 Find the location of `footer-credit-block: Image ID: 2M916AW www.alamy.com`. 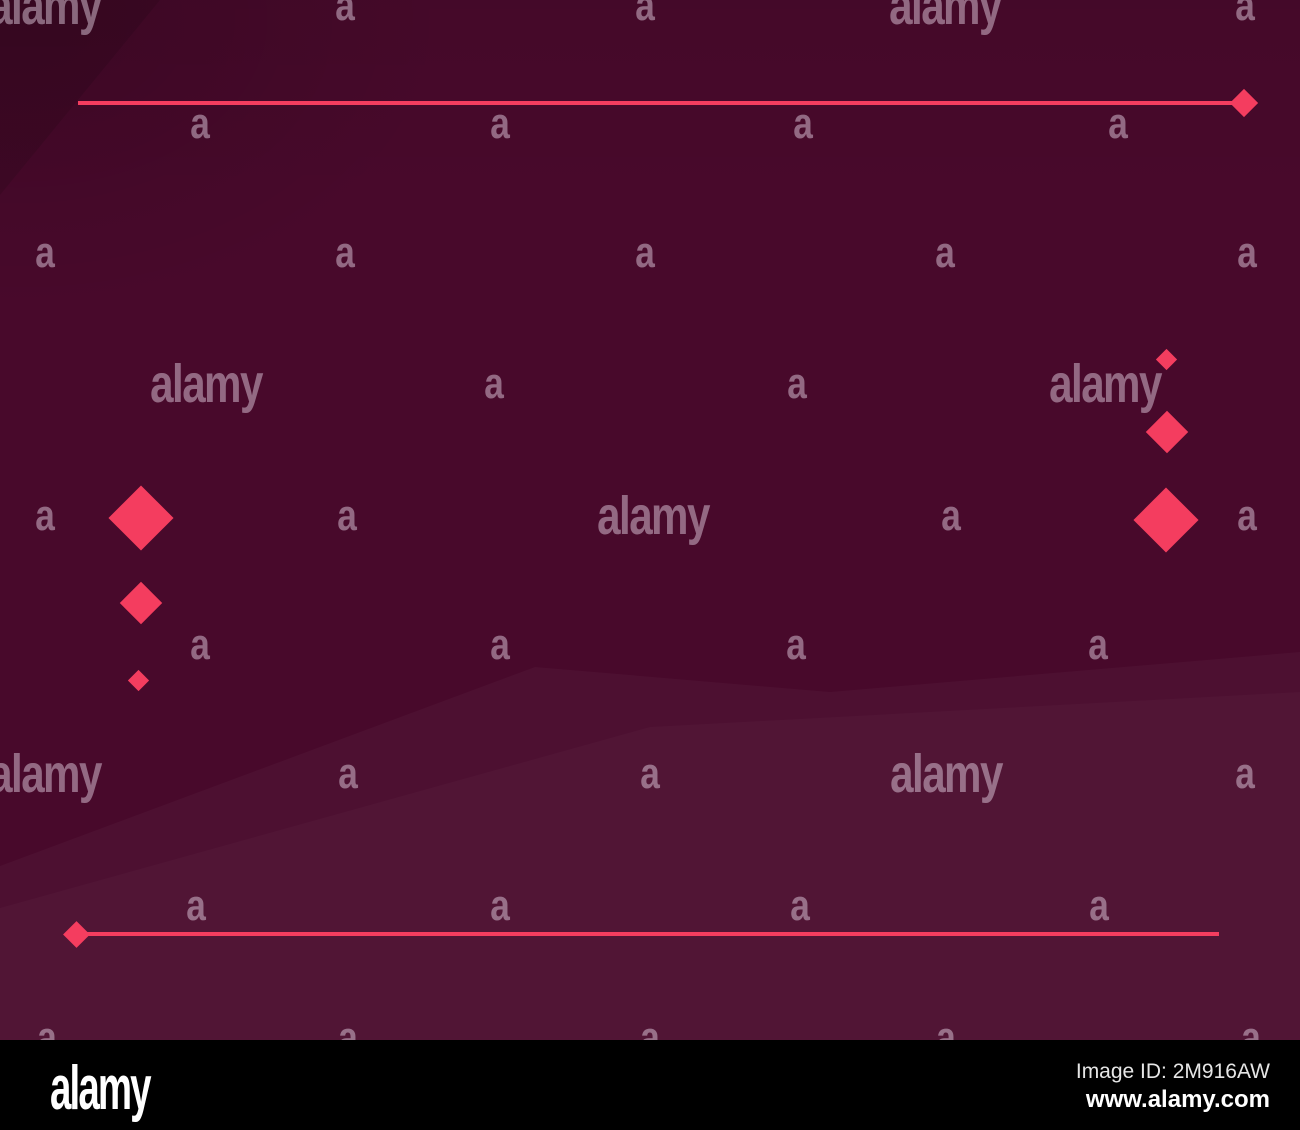

footer-credit-block: Image ID: 2M916AW www.alamy.com is located at coordinates (1173, 1086).